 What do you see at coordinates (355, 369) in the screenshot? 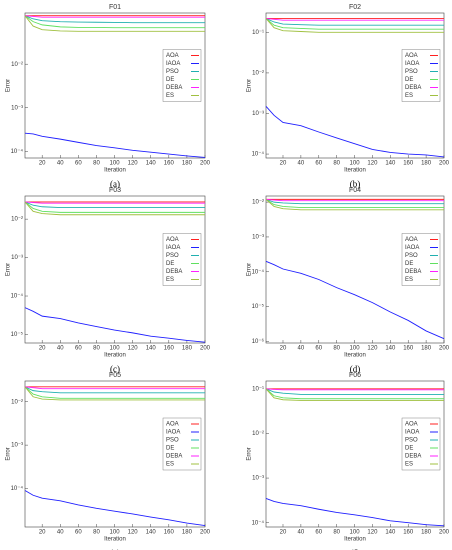
I see `panel-caption: (d)` at bounding box center [355, 369].